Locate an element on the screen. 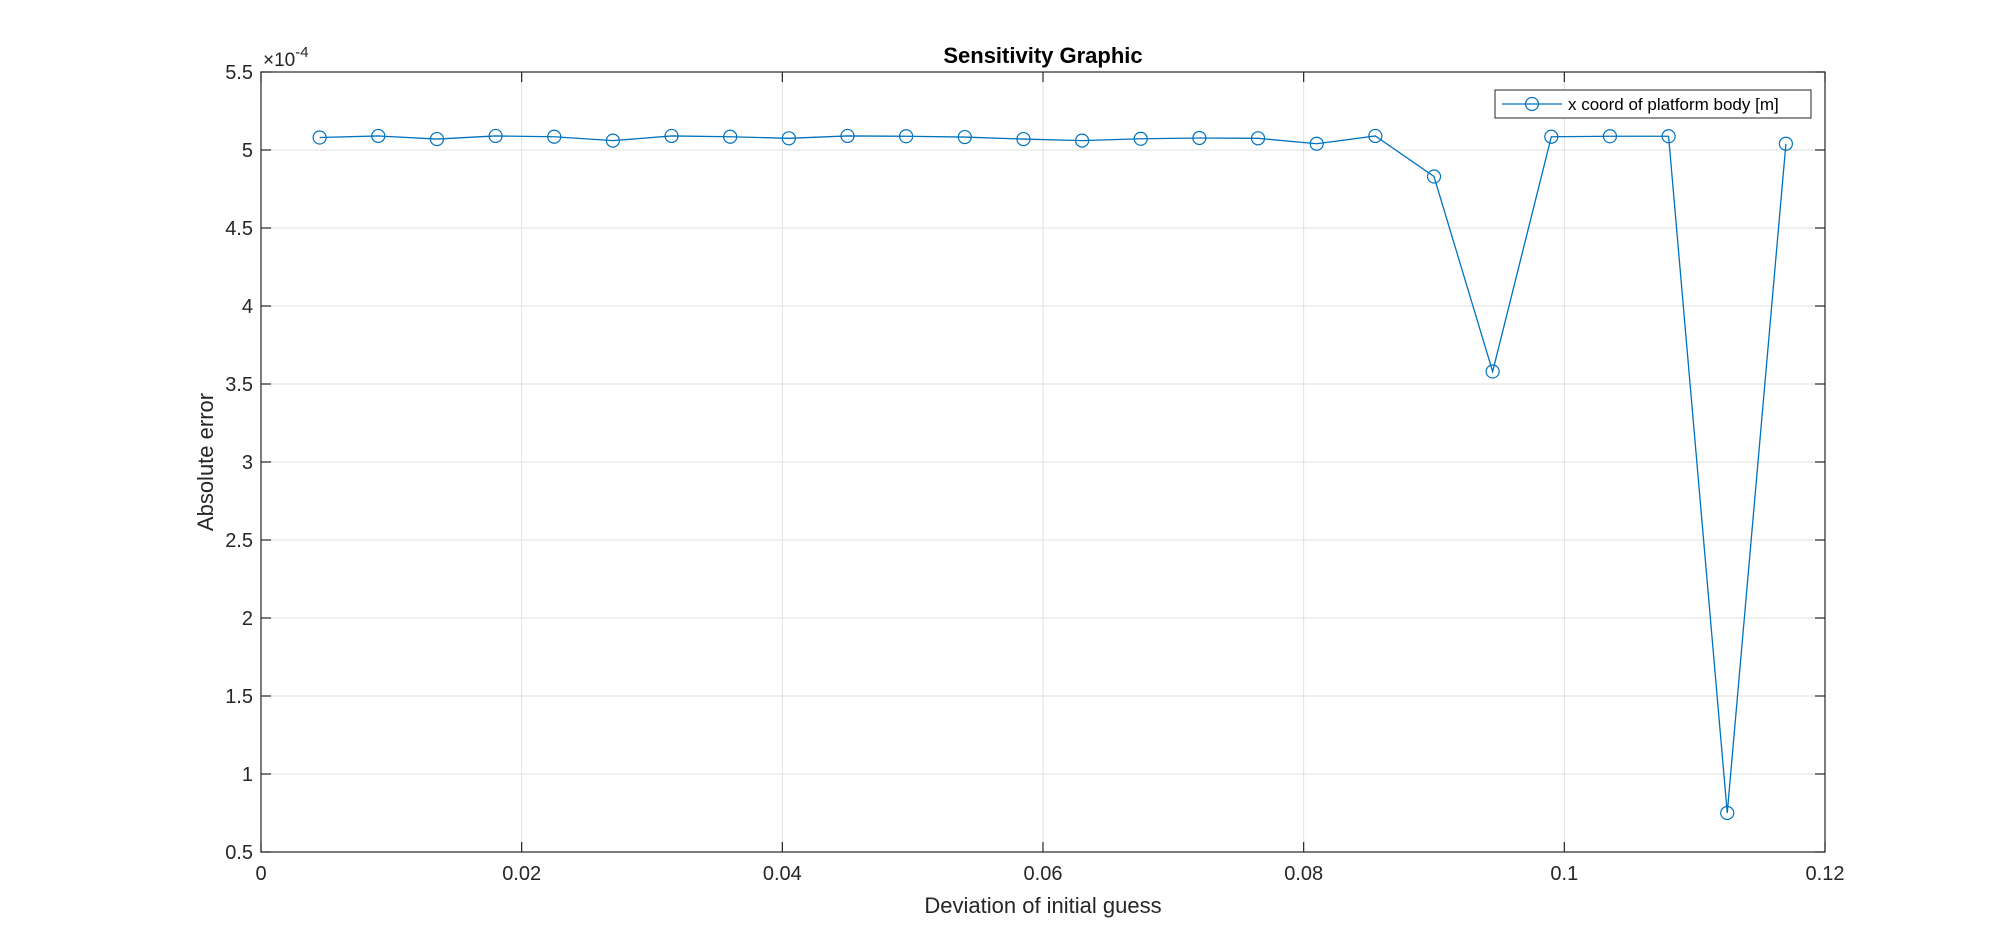  legend: x coord of platform body [m] is located at coordinates (1653, 104).